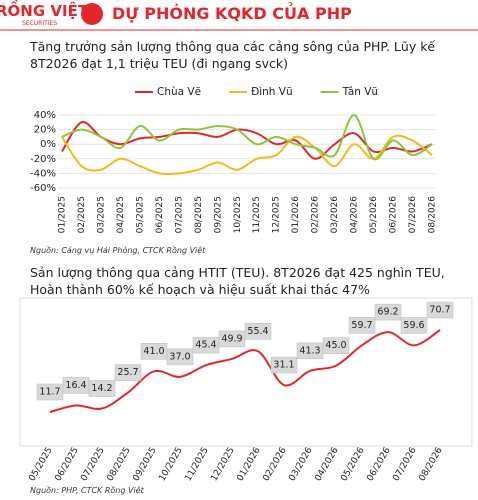 This screenshot has width=478, height=500. I want to click on value-label: 69.2, so click(387, 312).